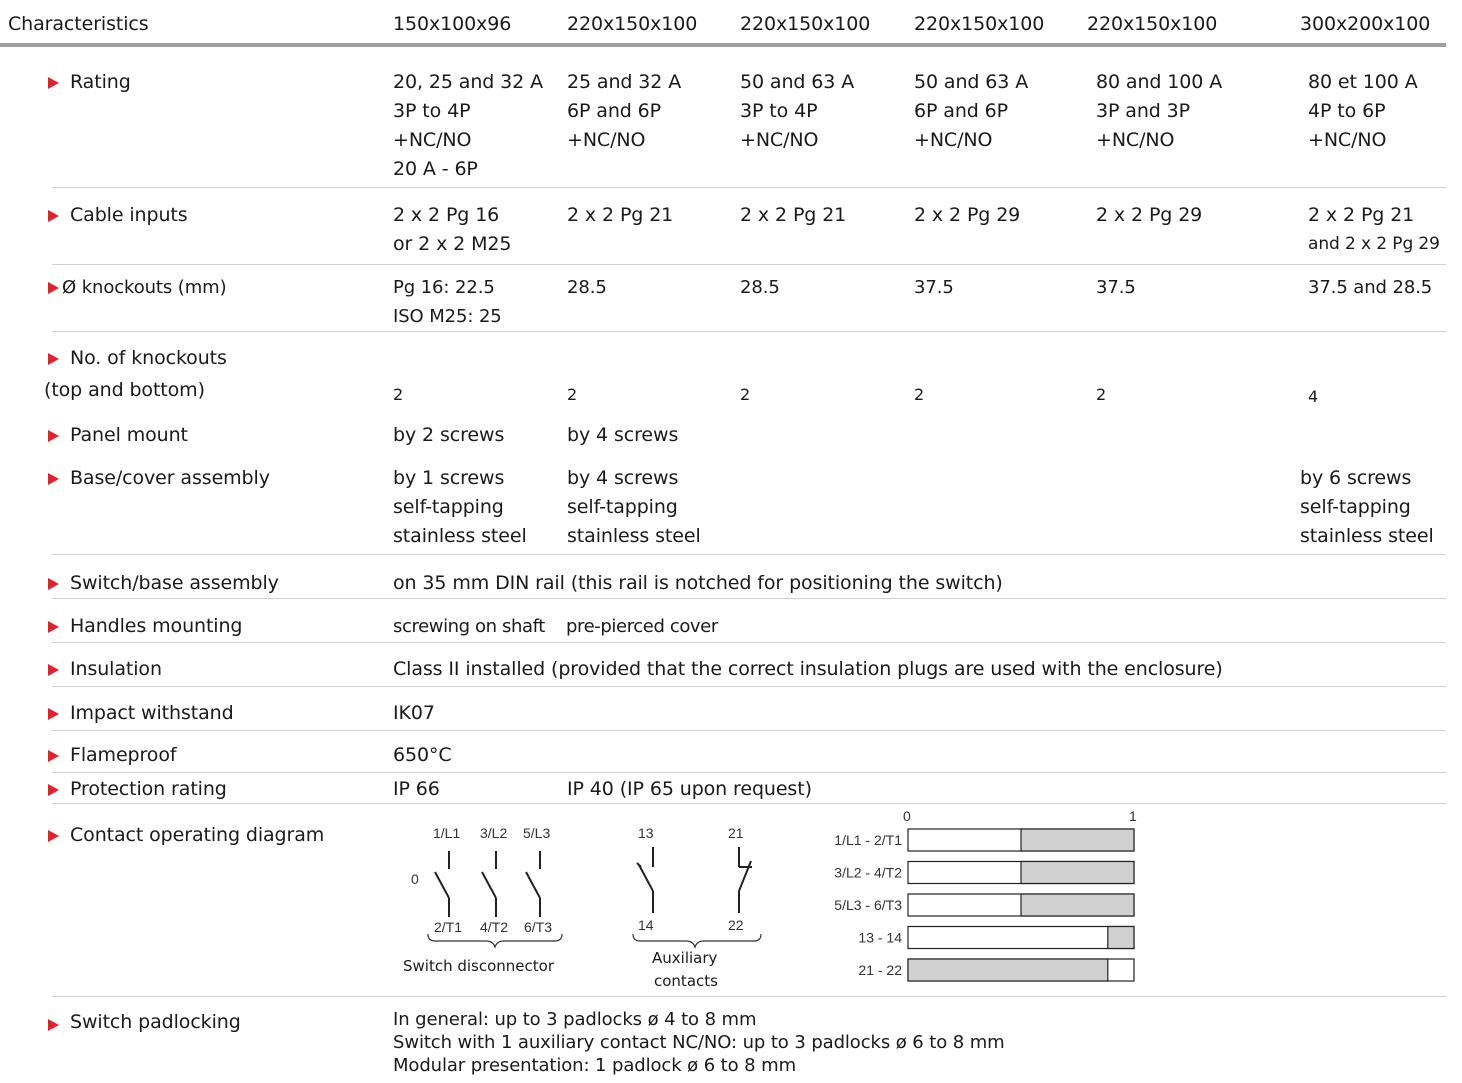  What do you see at coordinates (1374, 229) in the screenshot?
I see `cable-inputs-cell-6: 2 x 2 Pg 21 and 2 x 2 Pg 29` at bounding box center [1374, 229].